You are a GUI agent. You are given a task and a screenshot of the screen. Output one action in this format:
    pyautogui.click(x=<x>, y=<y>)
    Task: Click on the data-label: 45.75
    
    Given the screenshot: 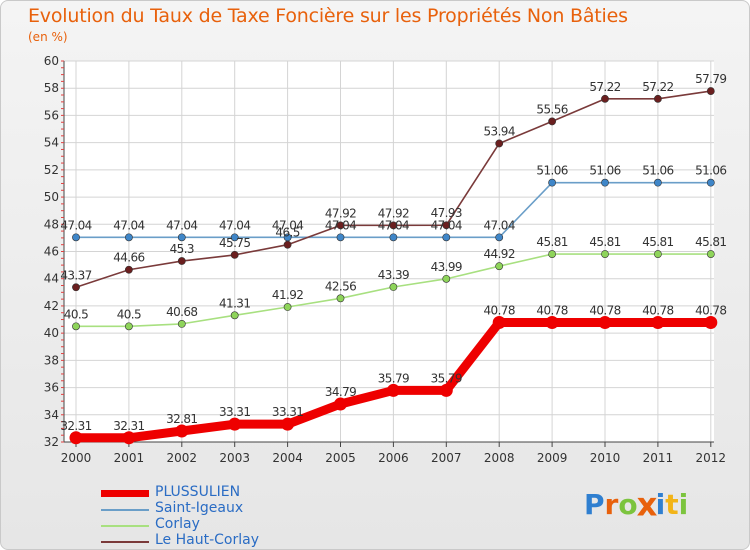 What is the action you would take?
    pyautogui.click(x=234, y=243)
    